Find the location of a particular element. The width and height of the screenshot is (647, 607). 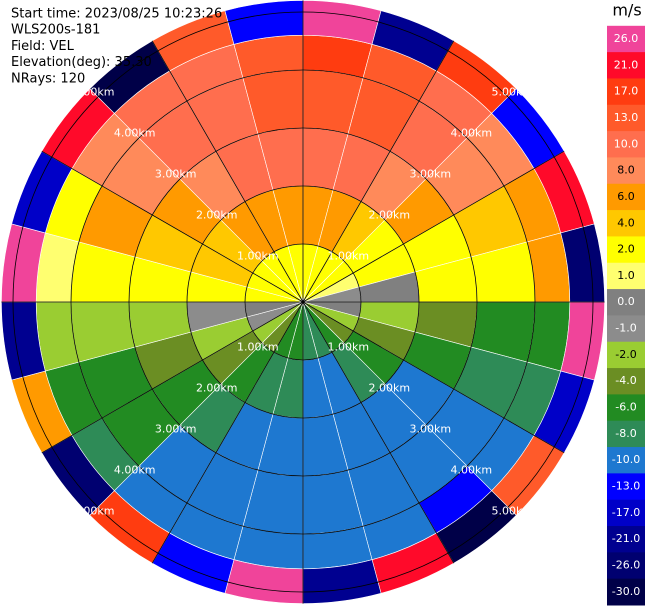

colorbar-label: 4.0 is located at coordinates (626, 222).